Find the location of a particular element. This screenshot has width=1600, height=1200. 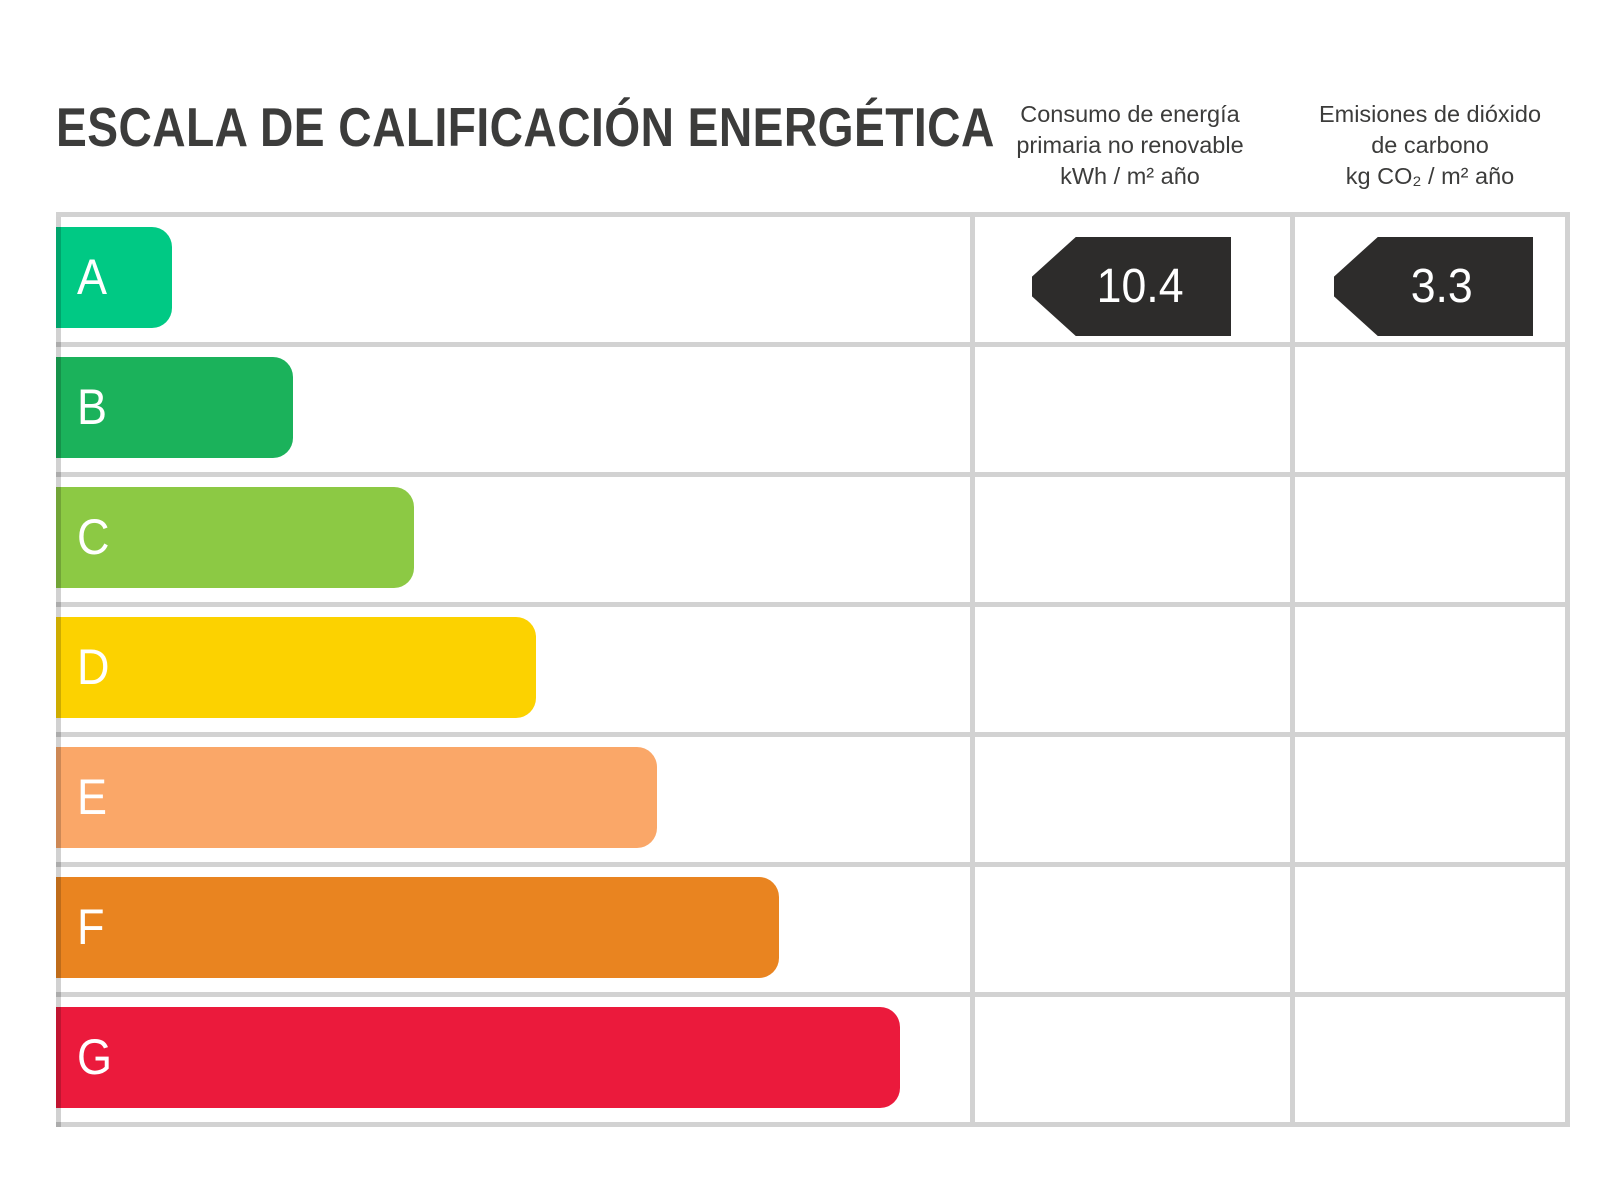

grade-letter: G is located at coordinates (95, 1056).